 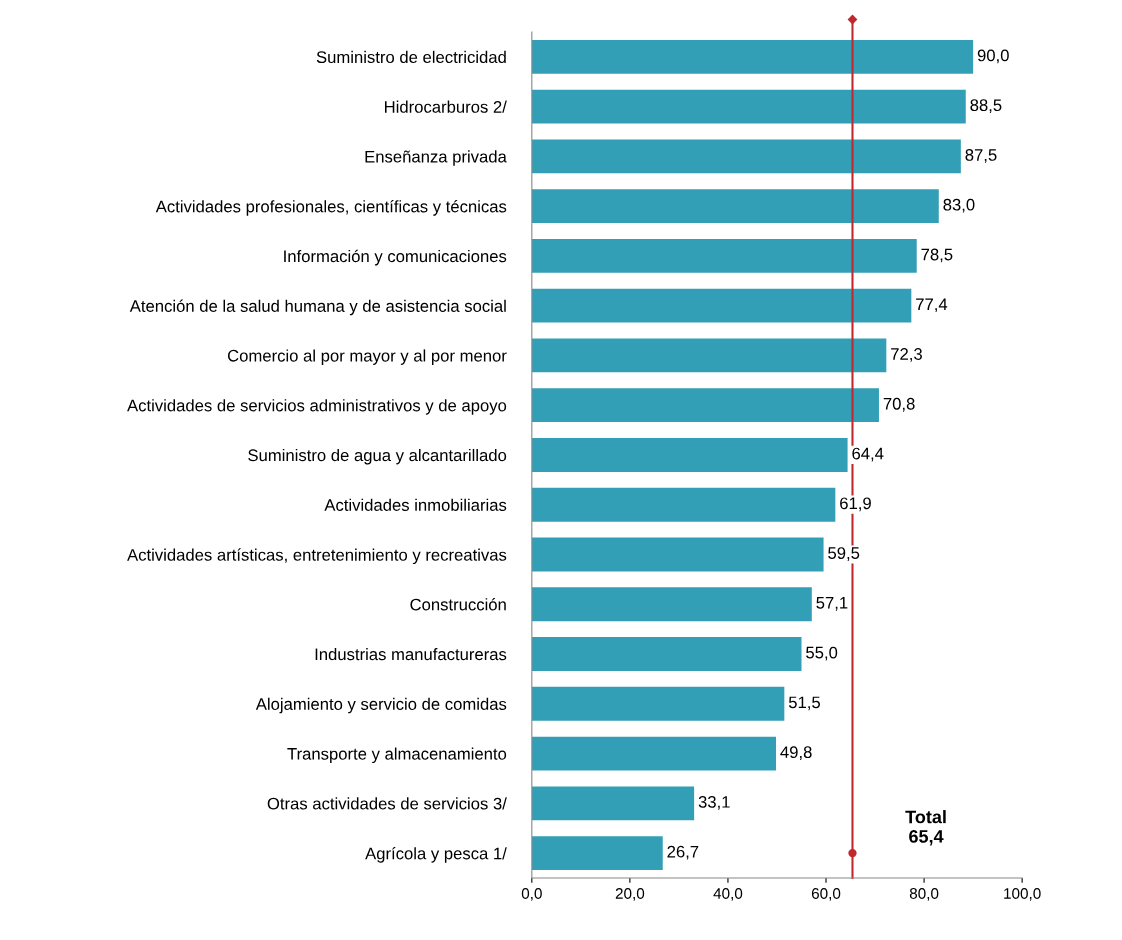 What do you see at coordinates (415, 504) in the screenshot?
I see `y-tick-label: Actividades inmobiliarias` at bounding box center [415, 504].